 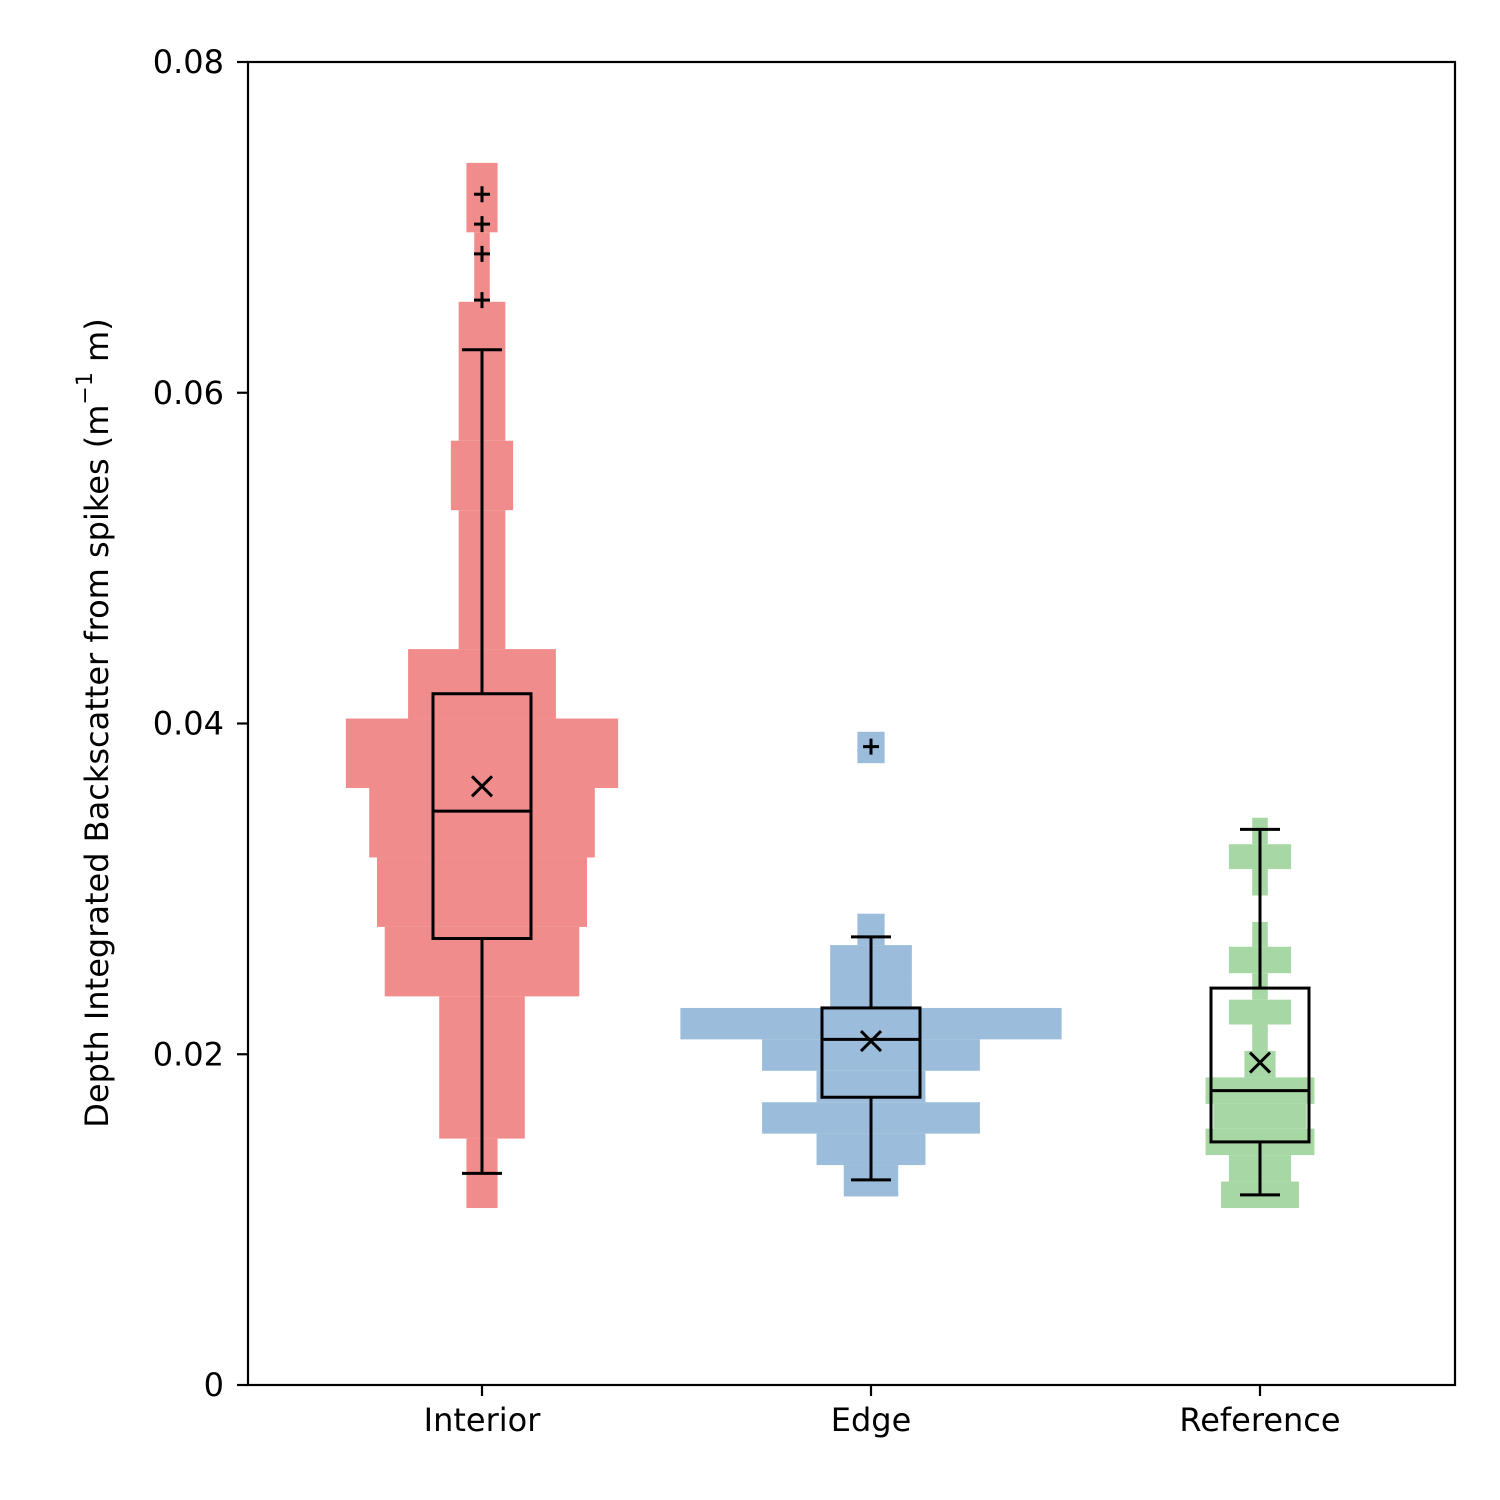 I want to click on x-tick-label-reference: Reference, so click(x=1259, y=1420).